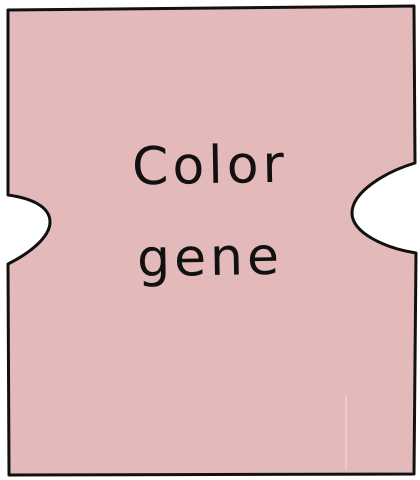 This screenshot has width=420, height=480. What do you see at coordinates (210, 166) in the screenshot?
I see `gene-label-line-1: Color` at bounding box center [210, 166].